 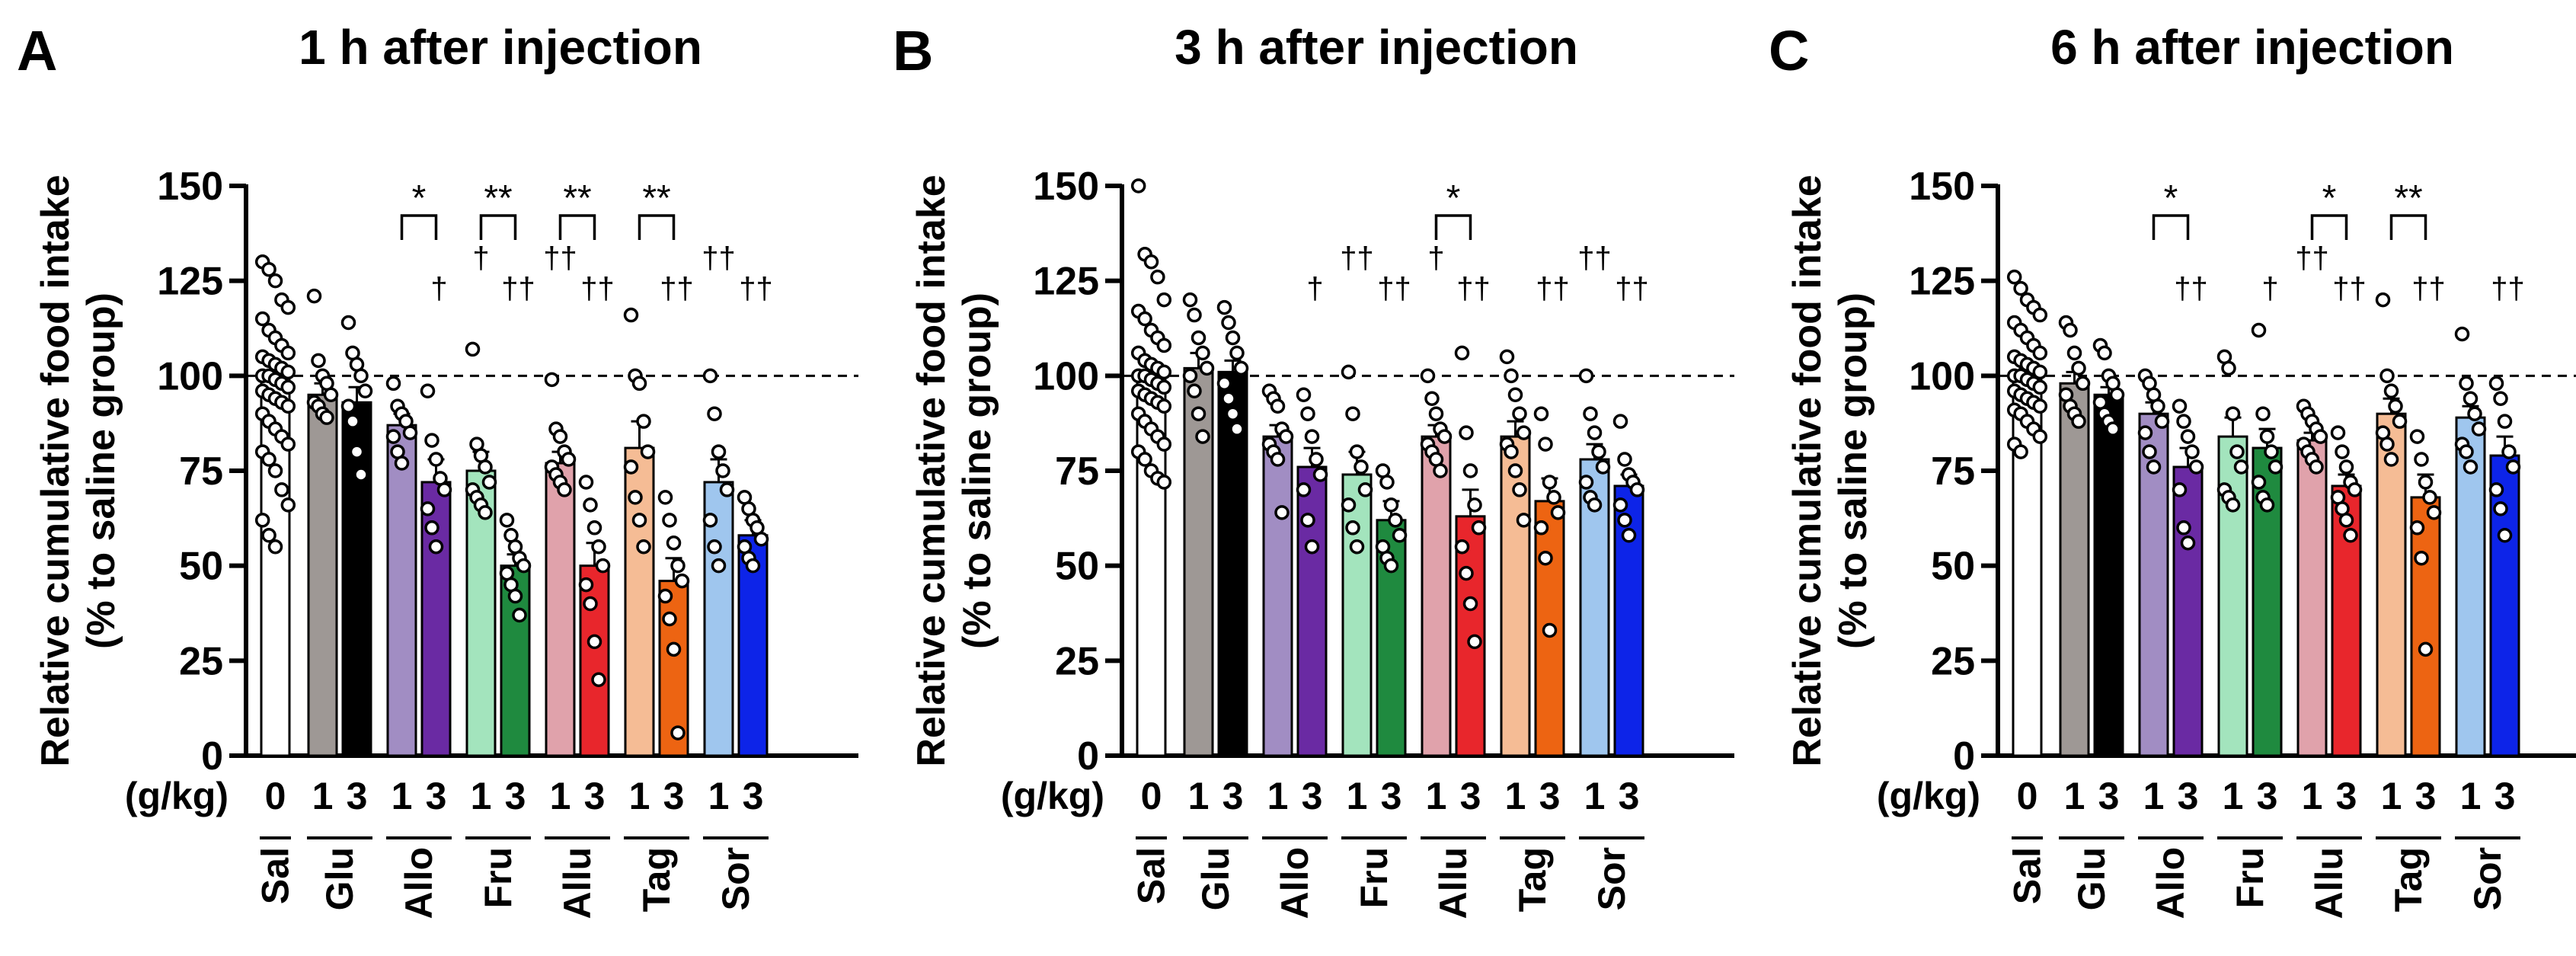 I want to click on y-tick-label: 100, so click(x=1942, y=376).